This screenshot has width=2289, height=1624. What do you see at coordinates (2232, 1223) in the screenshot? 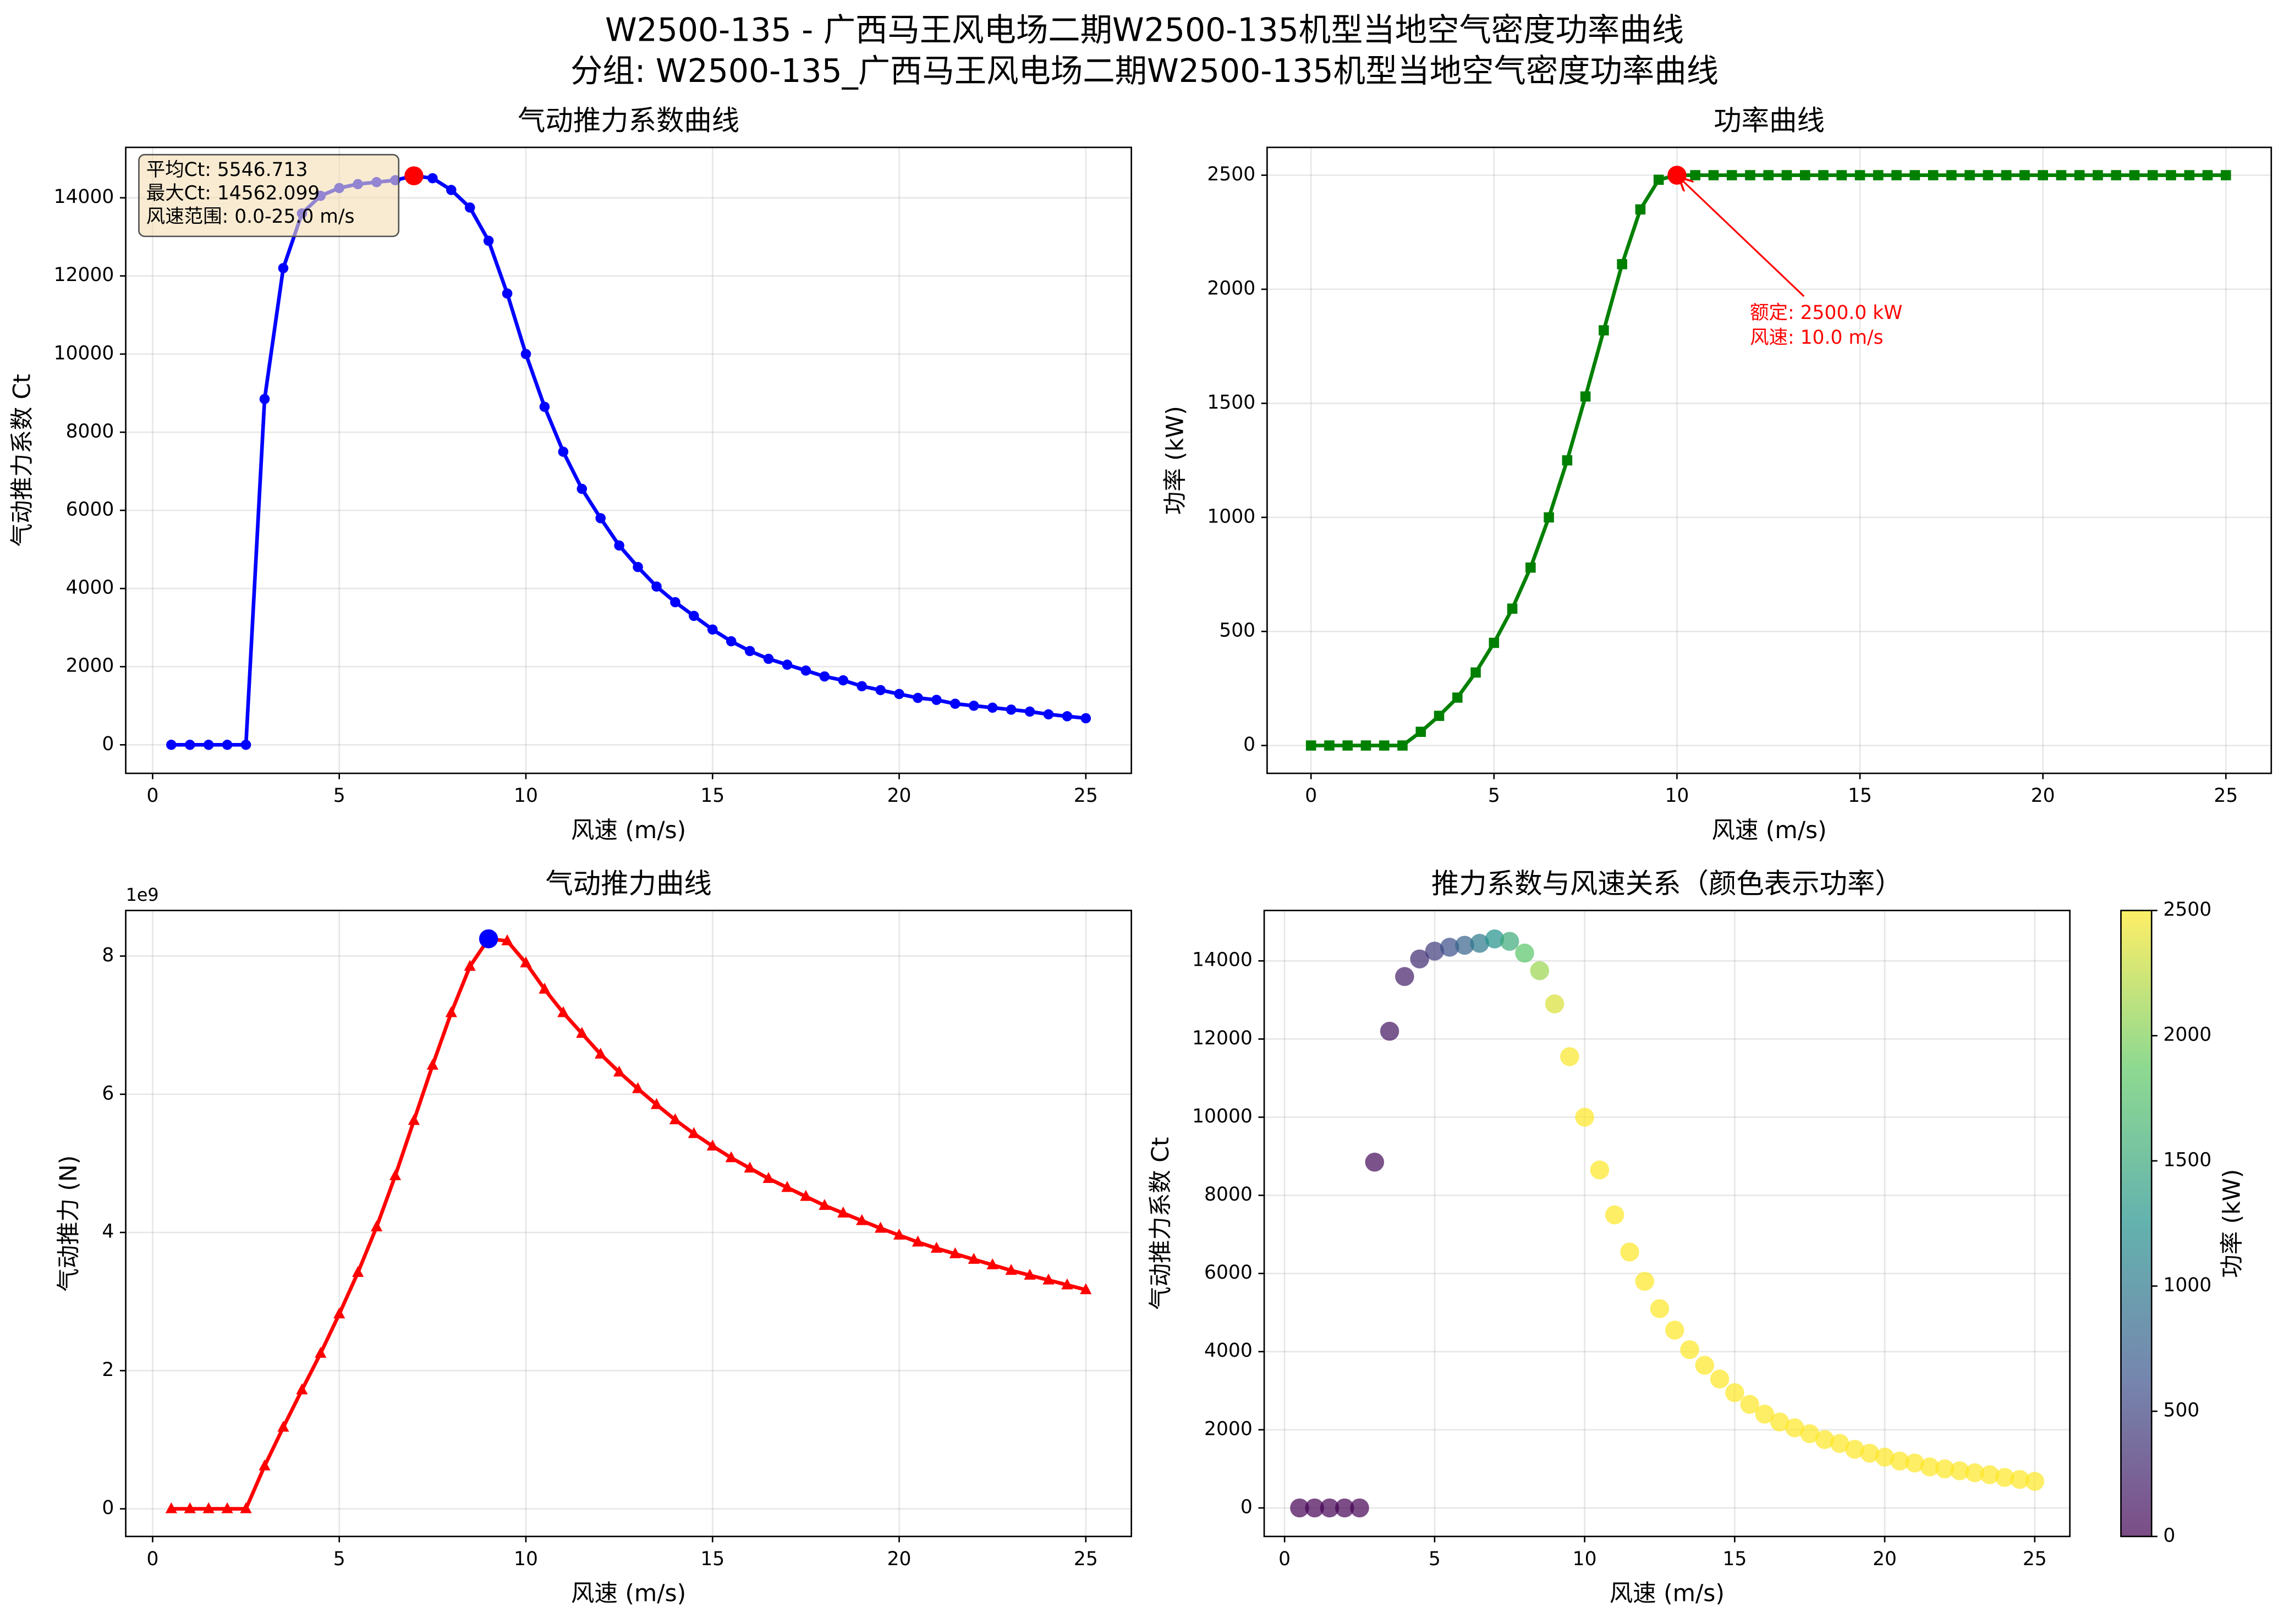
I see `colorbar-label: 功率 (kW)` at bounding box center [2232, 1223].